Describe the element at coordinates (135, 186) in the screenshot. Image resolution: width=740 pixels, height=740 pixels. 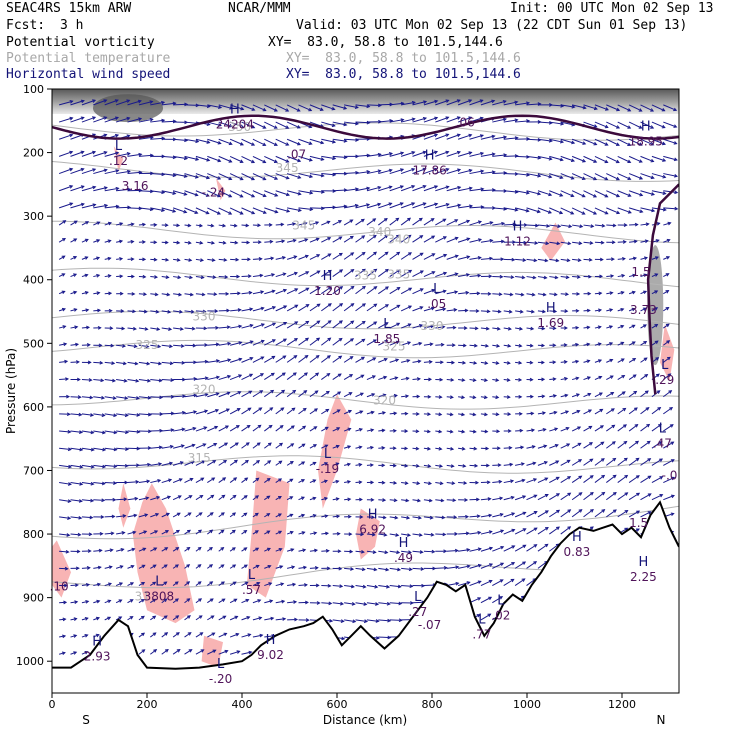
I see `extremum-value: 3.16` at that location.